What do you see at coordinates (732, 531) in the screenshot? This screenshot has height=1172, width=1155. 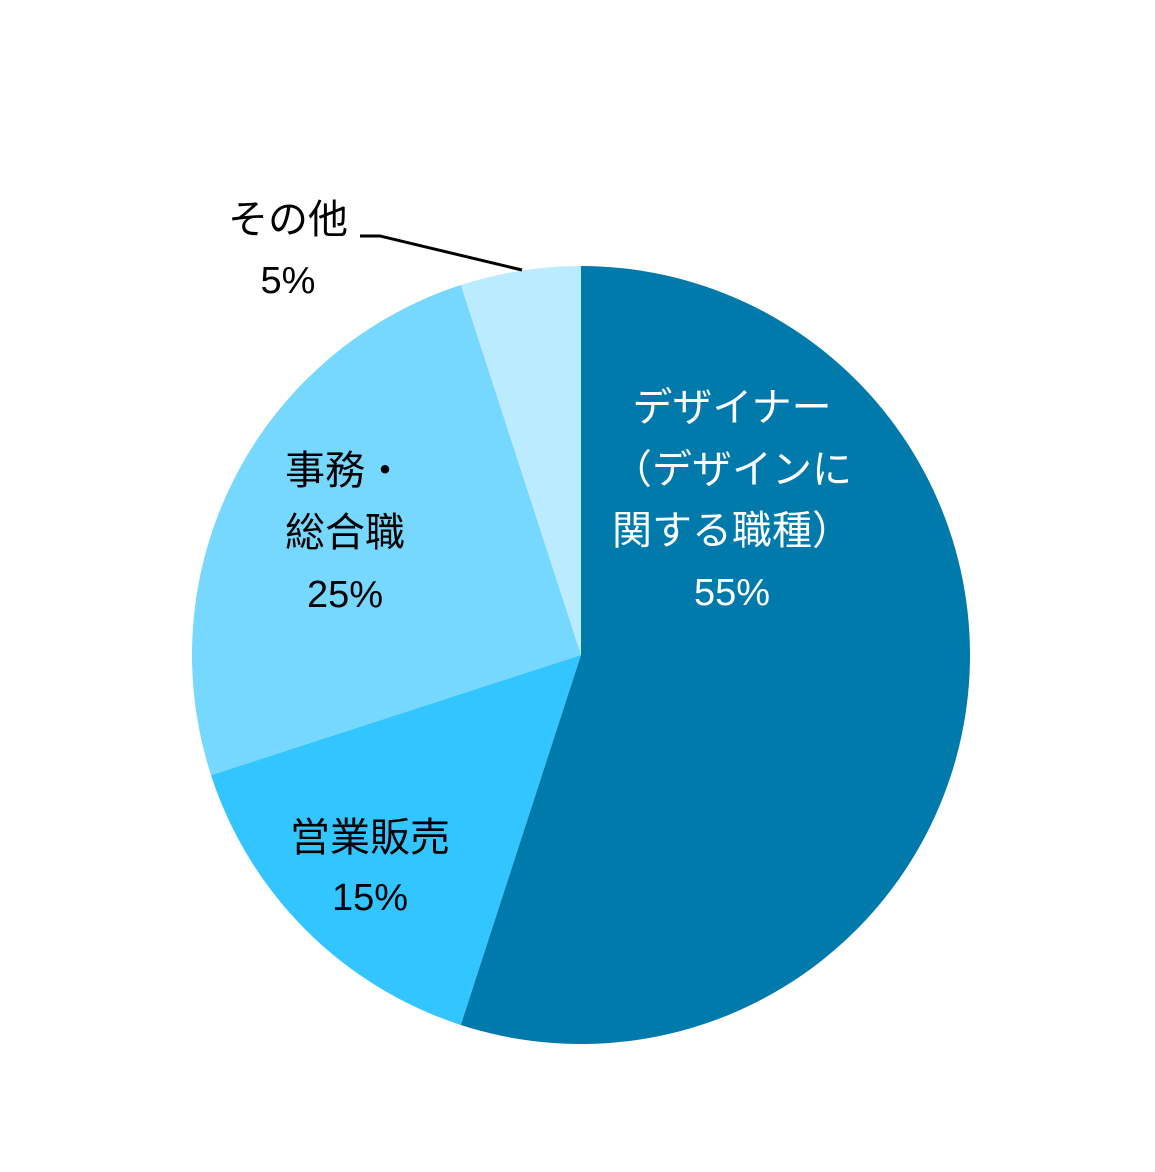 I see `slice-label: 関する職種）` at bounding box center [732, 531].